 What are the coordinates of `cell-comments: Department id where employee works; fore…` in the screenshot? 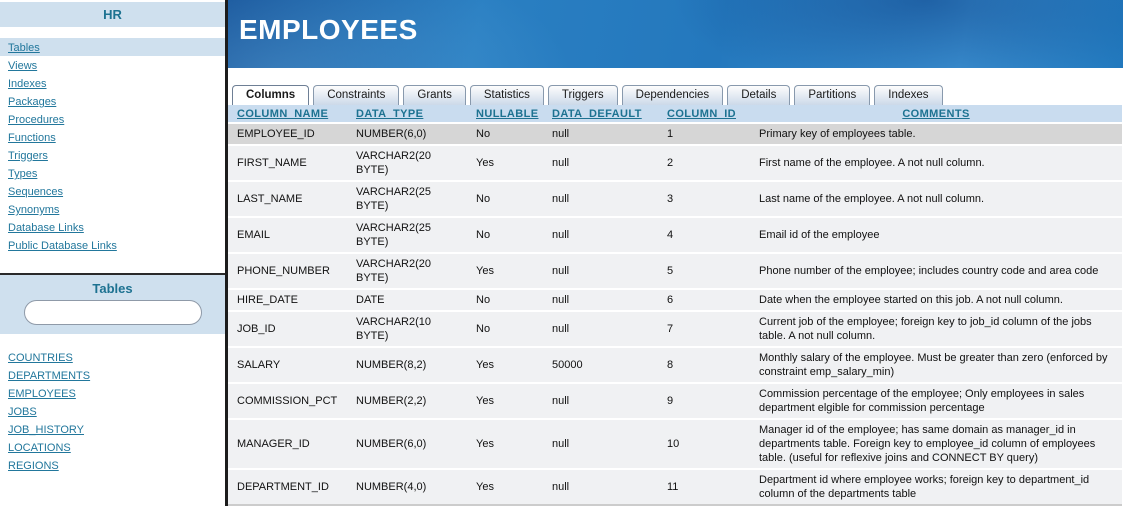 It's located at (924, 487).